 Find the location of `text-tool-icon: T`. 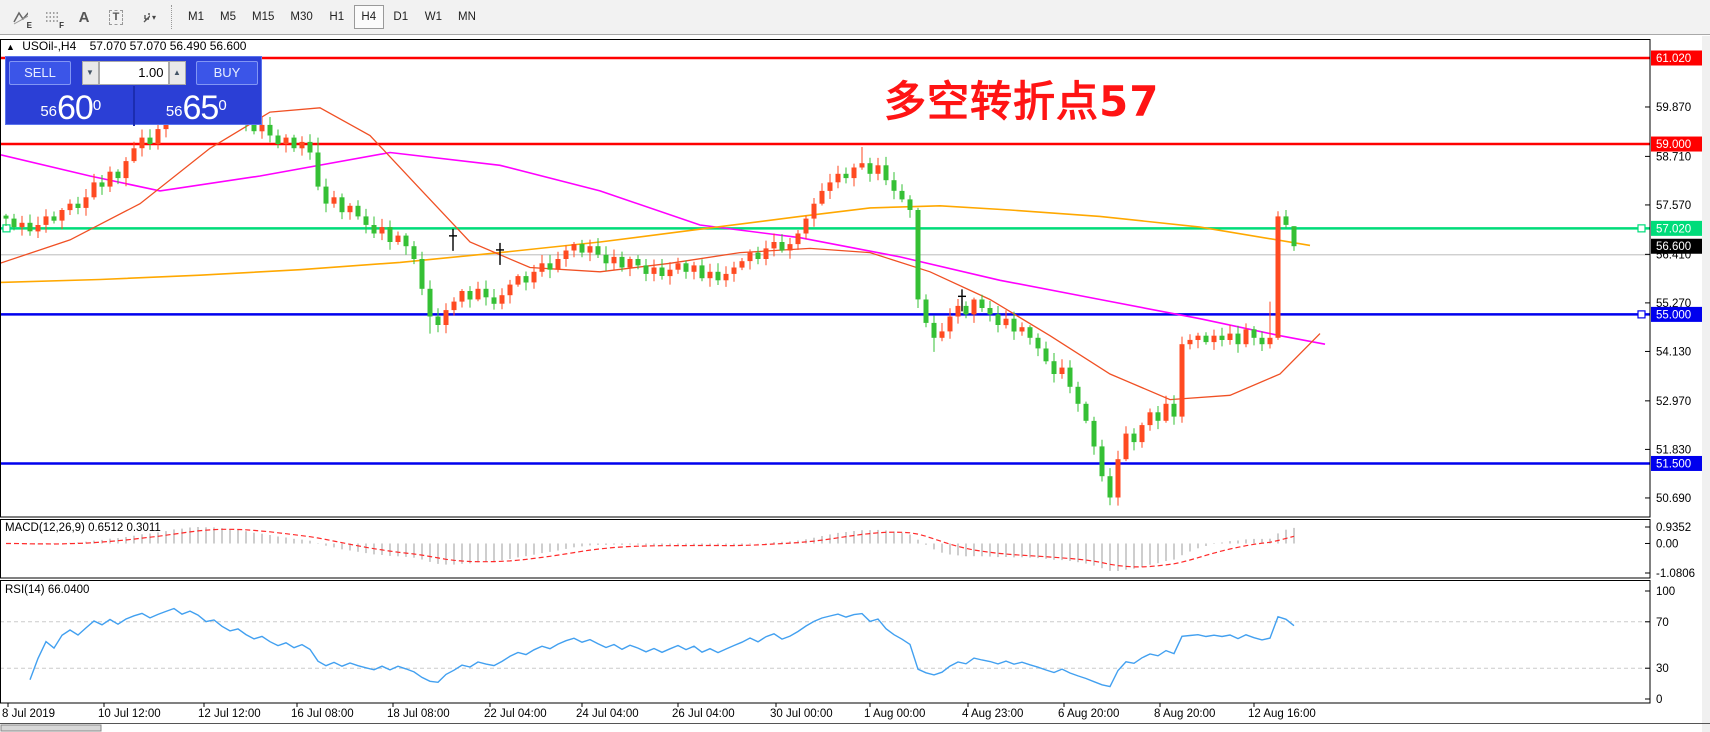

text-tool-icon: T is located at coordinates (116, 17).